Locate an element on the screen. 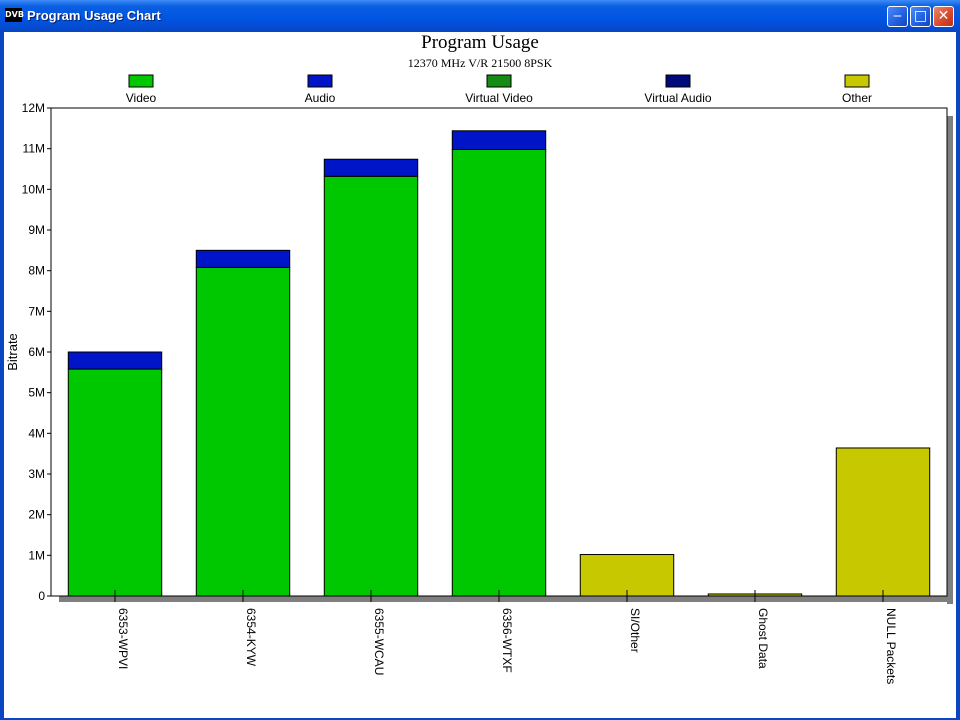 The height and width of the screenshot is (720, 960). x-tick-label: 6354-KYW is located at coordinates (251, 637).